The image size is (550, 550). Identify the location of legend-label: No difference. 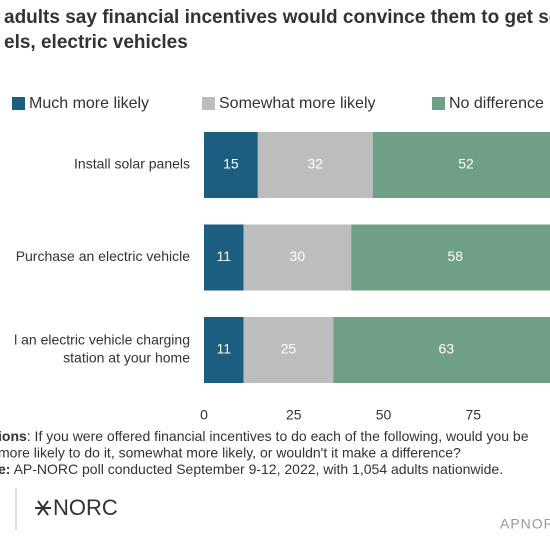
(496, 103).